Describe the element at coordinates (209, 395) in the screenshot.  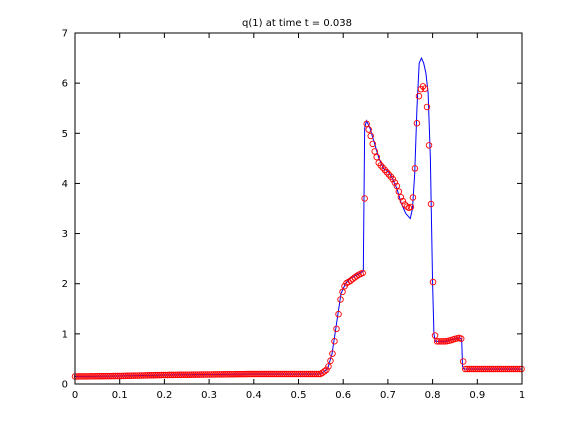
I see `x-tick-label: 0.3` at that location.